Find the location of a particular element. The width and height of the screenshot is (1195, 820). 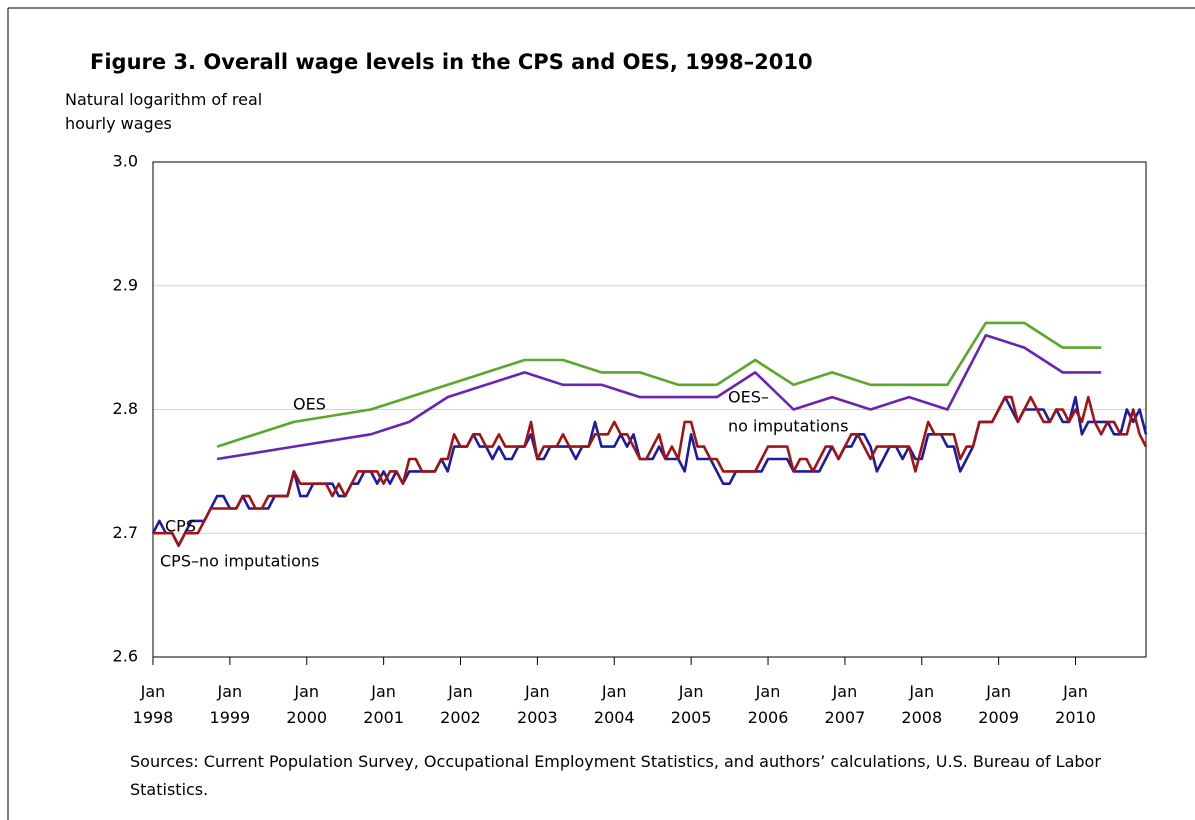

x-tick-label: Jan 2007 is located at coordinates (845, 704).